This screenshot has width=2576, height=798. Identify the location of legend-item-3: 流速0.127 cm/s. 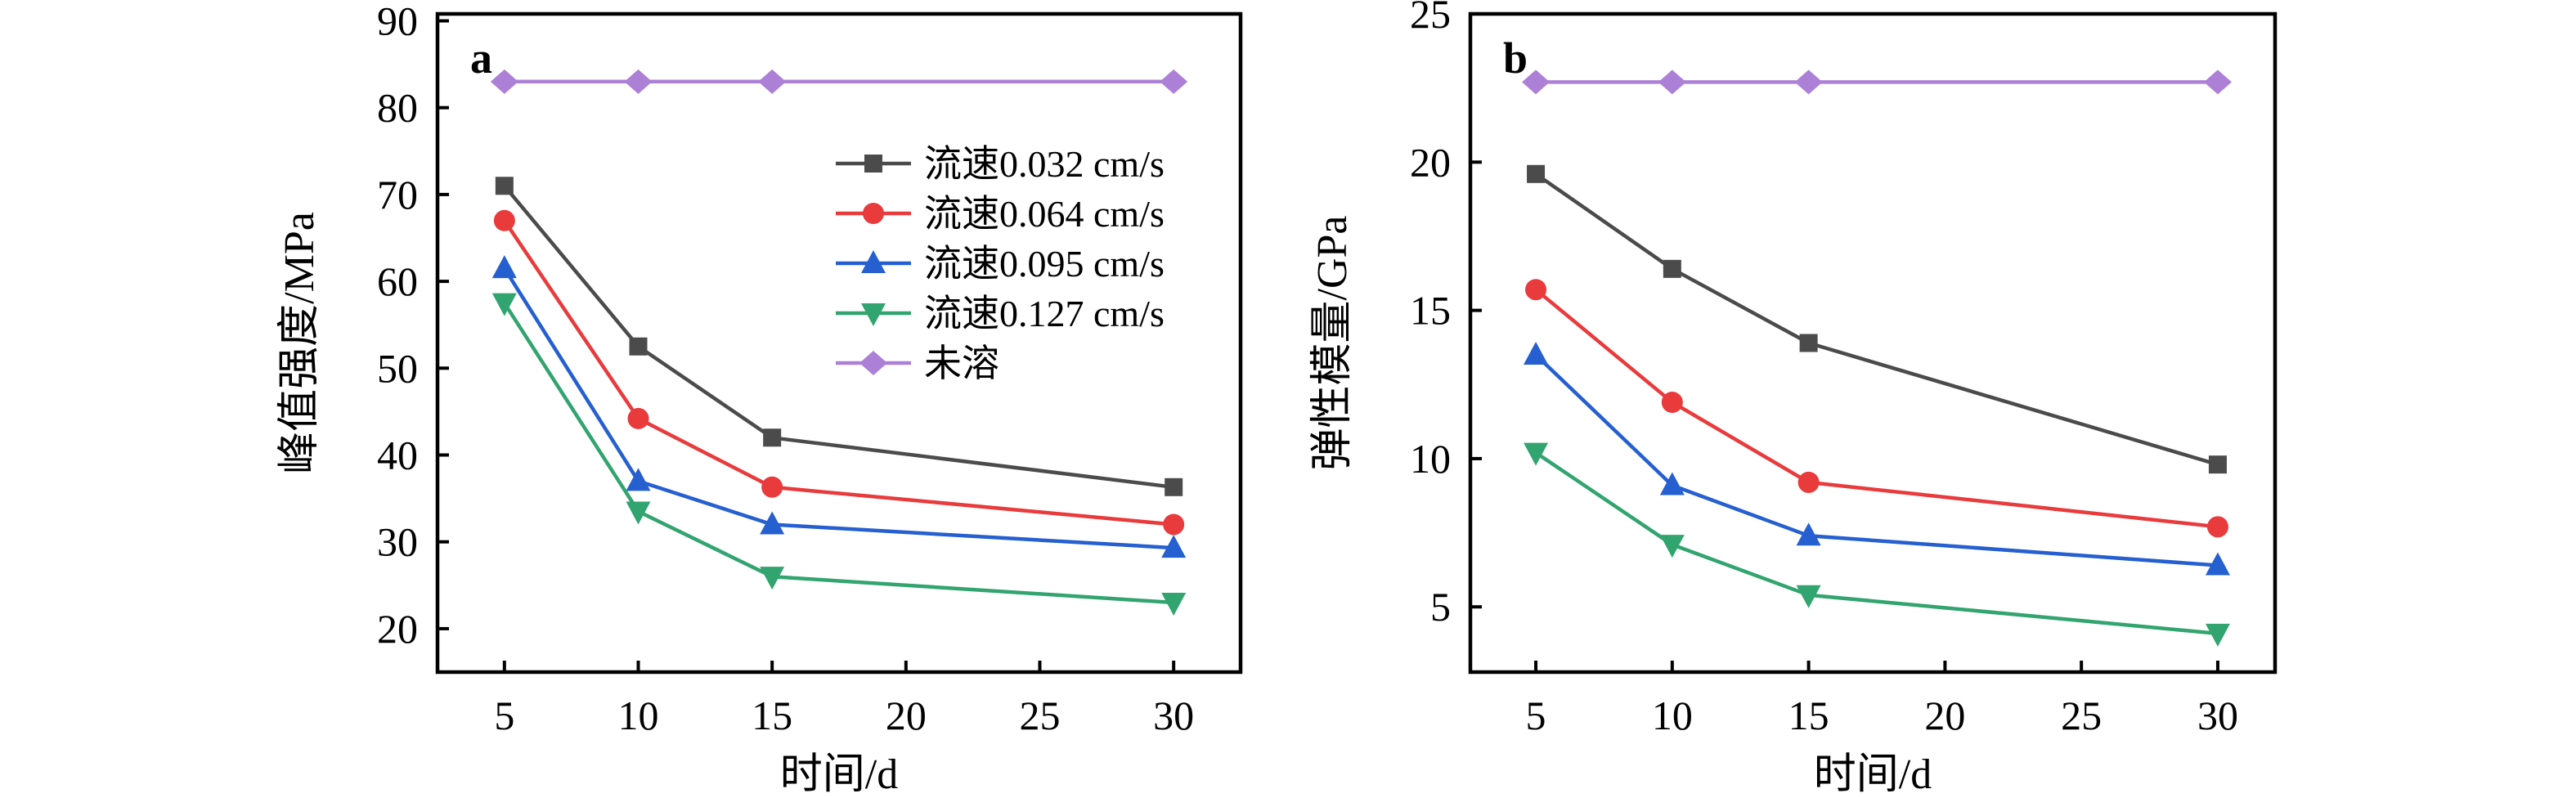
(1001, 313).